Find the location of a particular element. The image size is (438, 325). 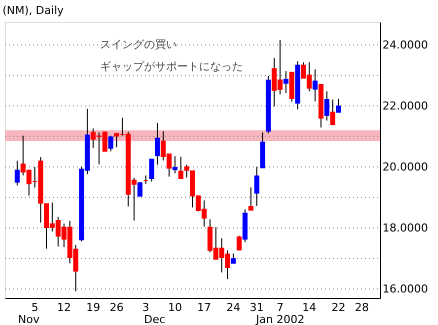

x-tick-label: 26 is located at coordinates (117, 307).